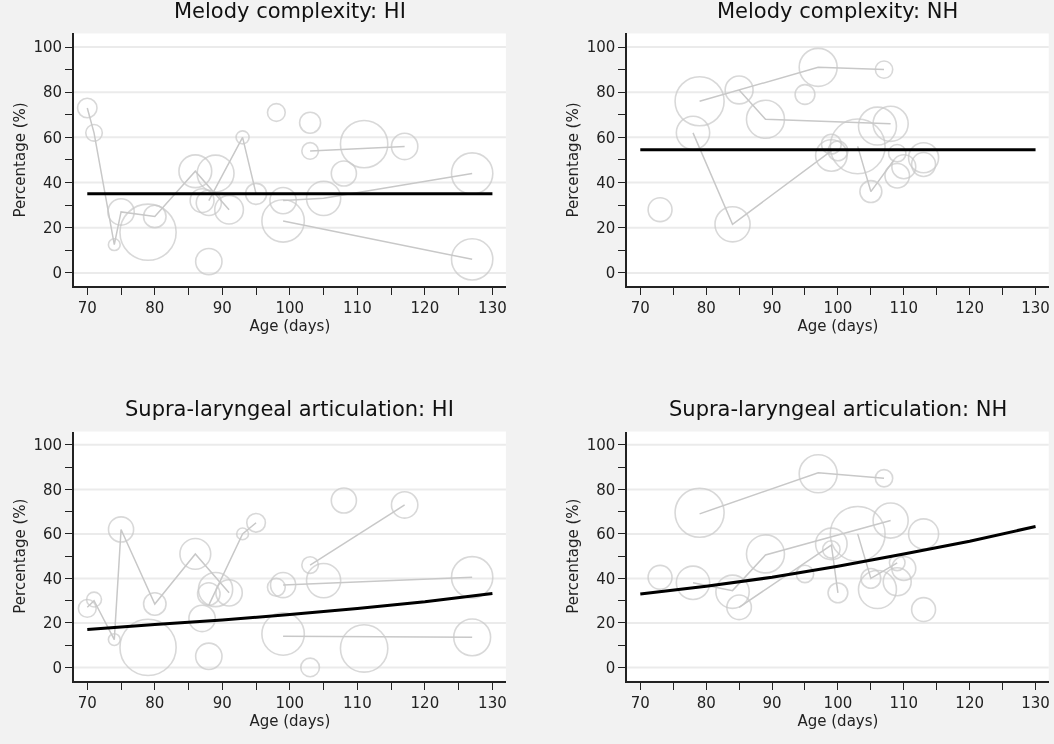 The height and width of the screenshot is (744, 1054). Describe the element at coordinates (289, 409) in the screenshot. I see `chart-title: Supra-laryngeal articulation: HI` at that location.